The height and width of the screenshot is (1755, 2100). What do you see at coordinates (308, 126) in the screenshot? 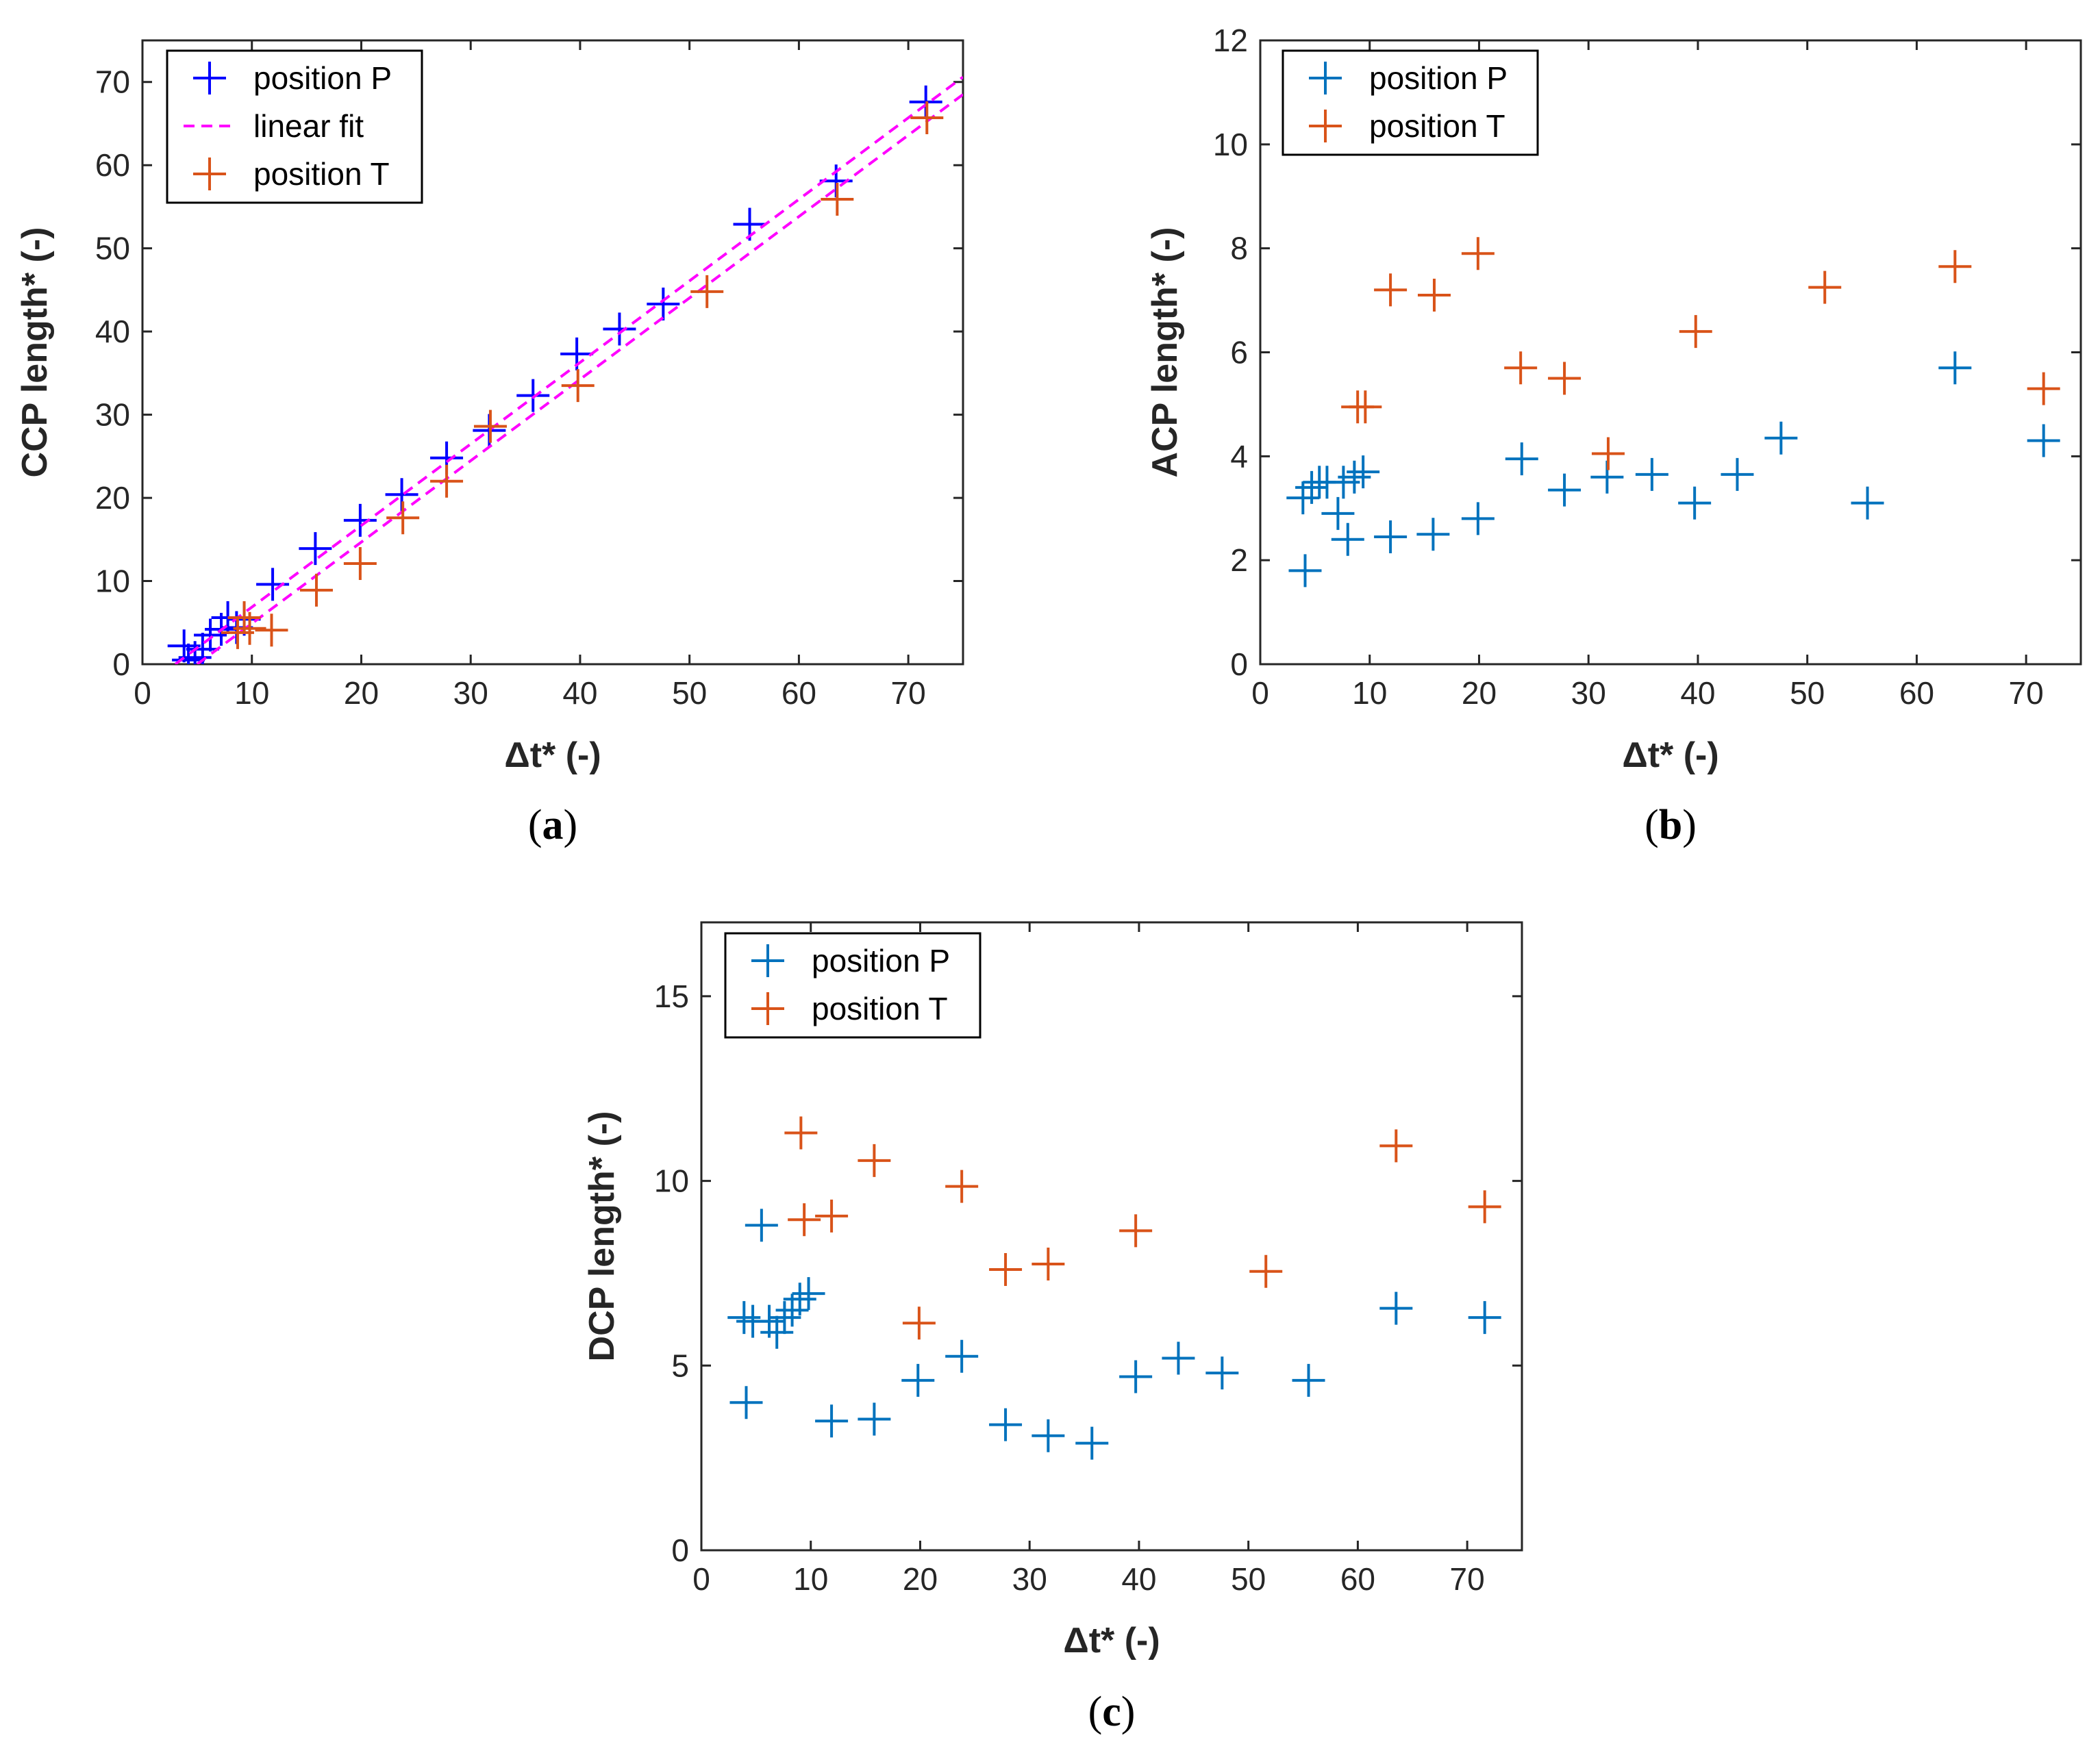
I see `legend-label: linear fit` at bounding box center [308, 126].